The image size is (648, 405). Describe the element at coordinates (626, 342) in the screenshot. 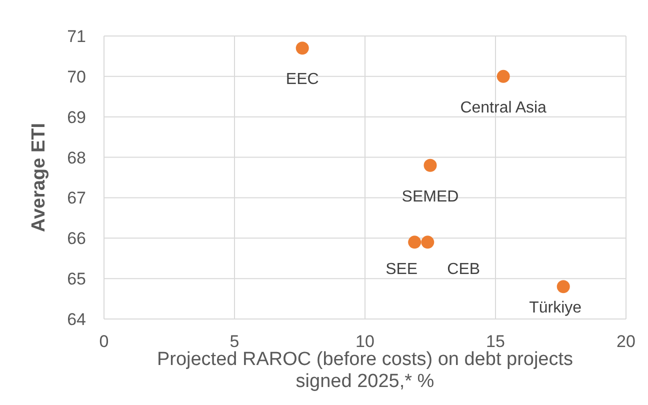

I see `x-tick-label: 20` at that location.